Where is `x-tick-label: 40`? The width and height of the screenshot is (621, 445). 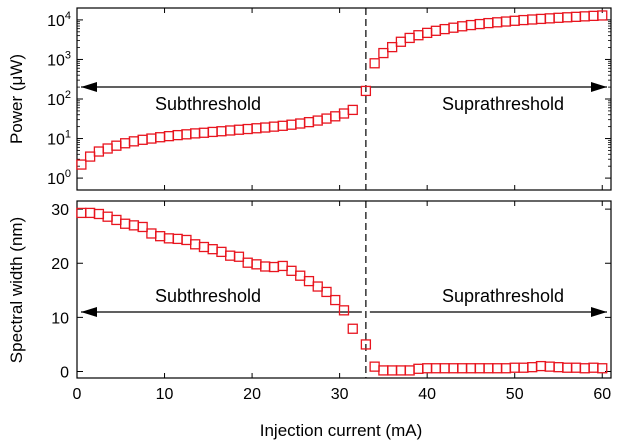 x-tick-label: 40 is located at coordinates (427, 394).